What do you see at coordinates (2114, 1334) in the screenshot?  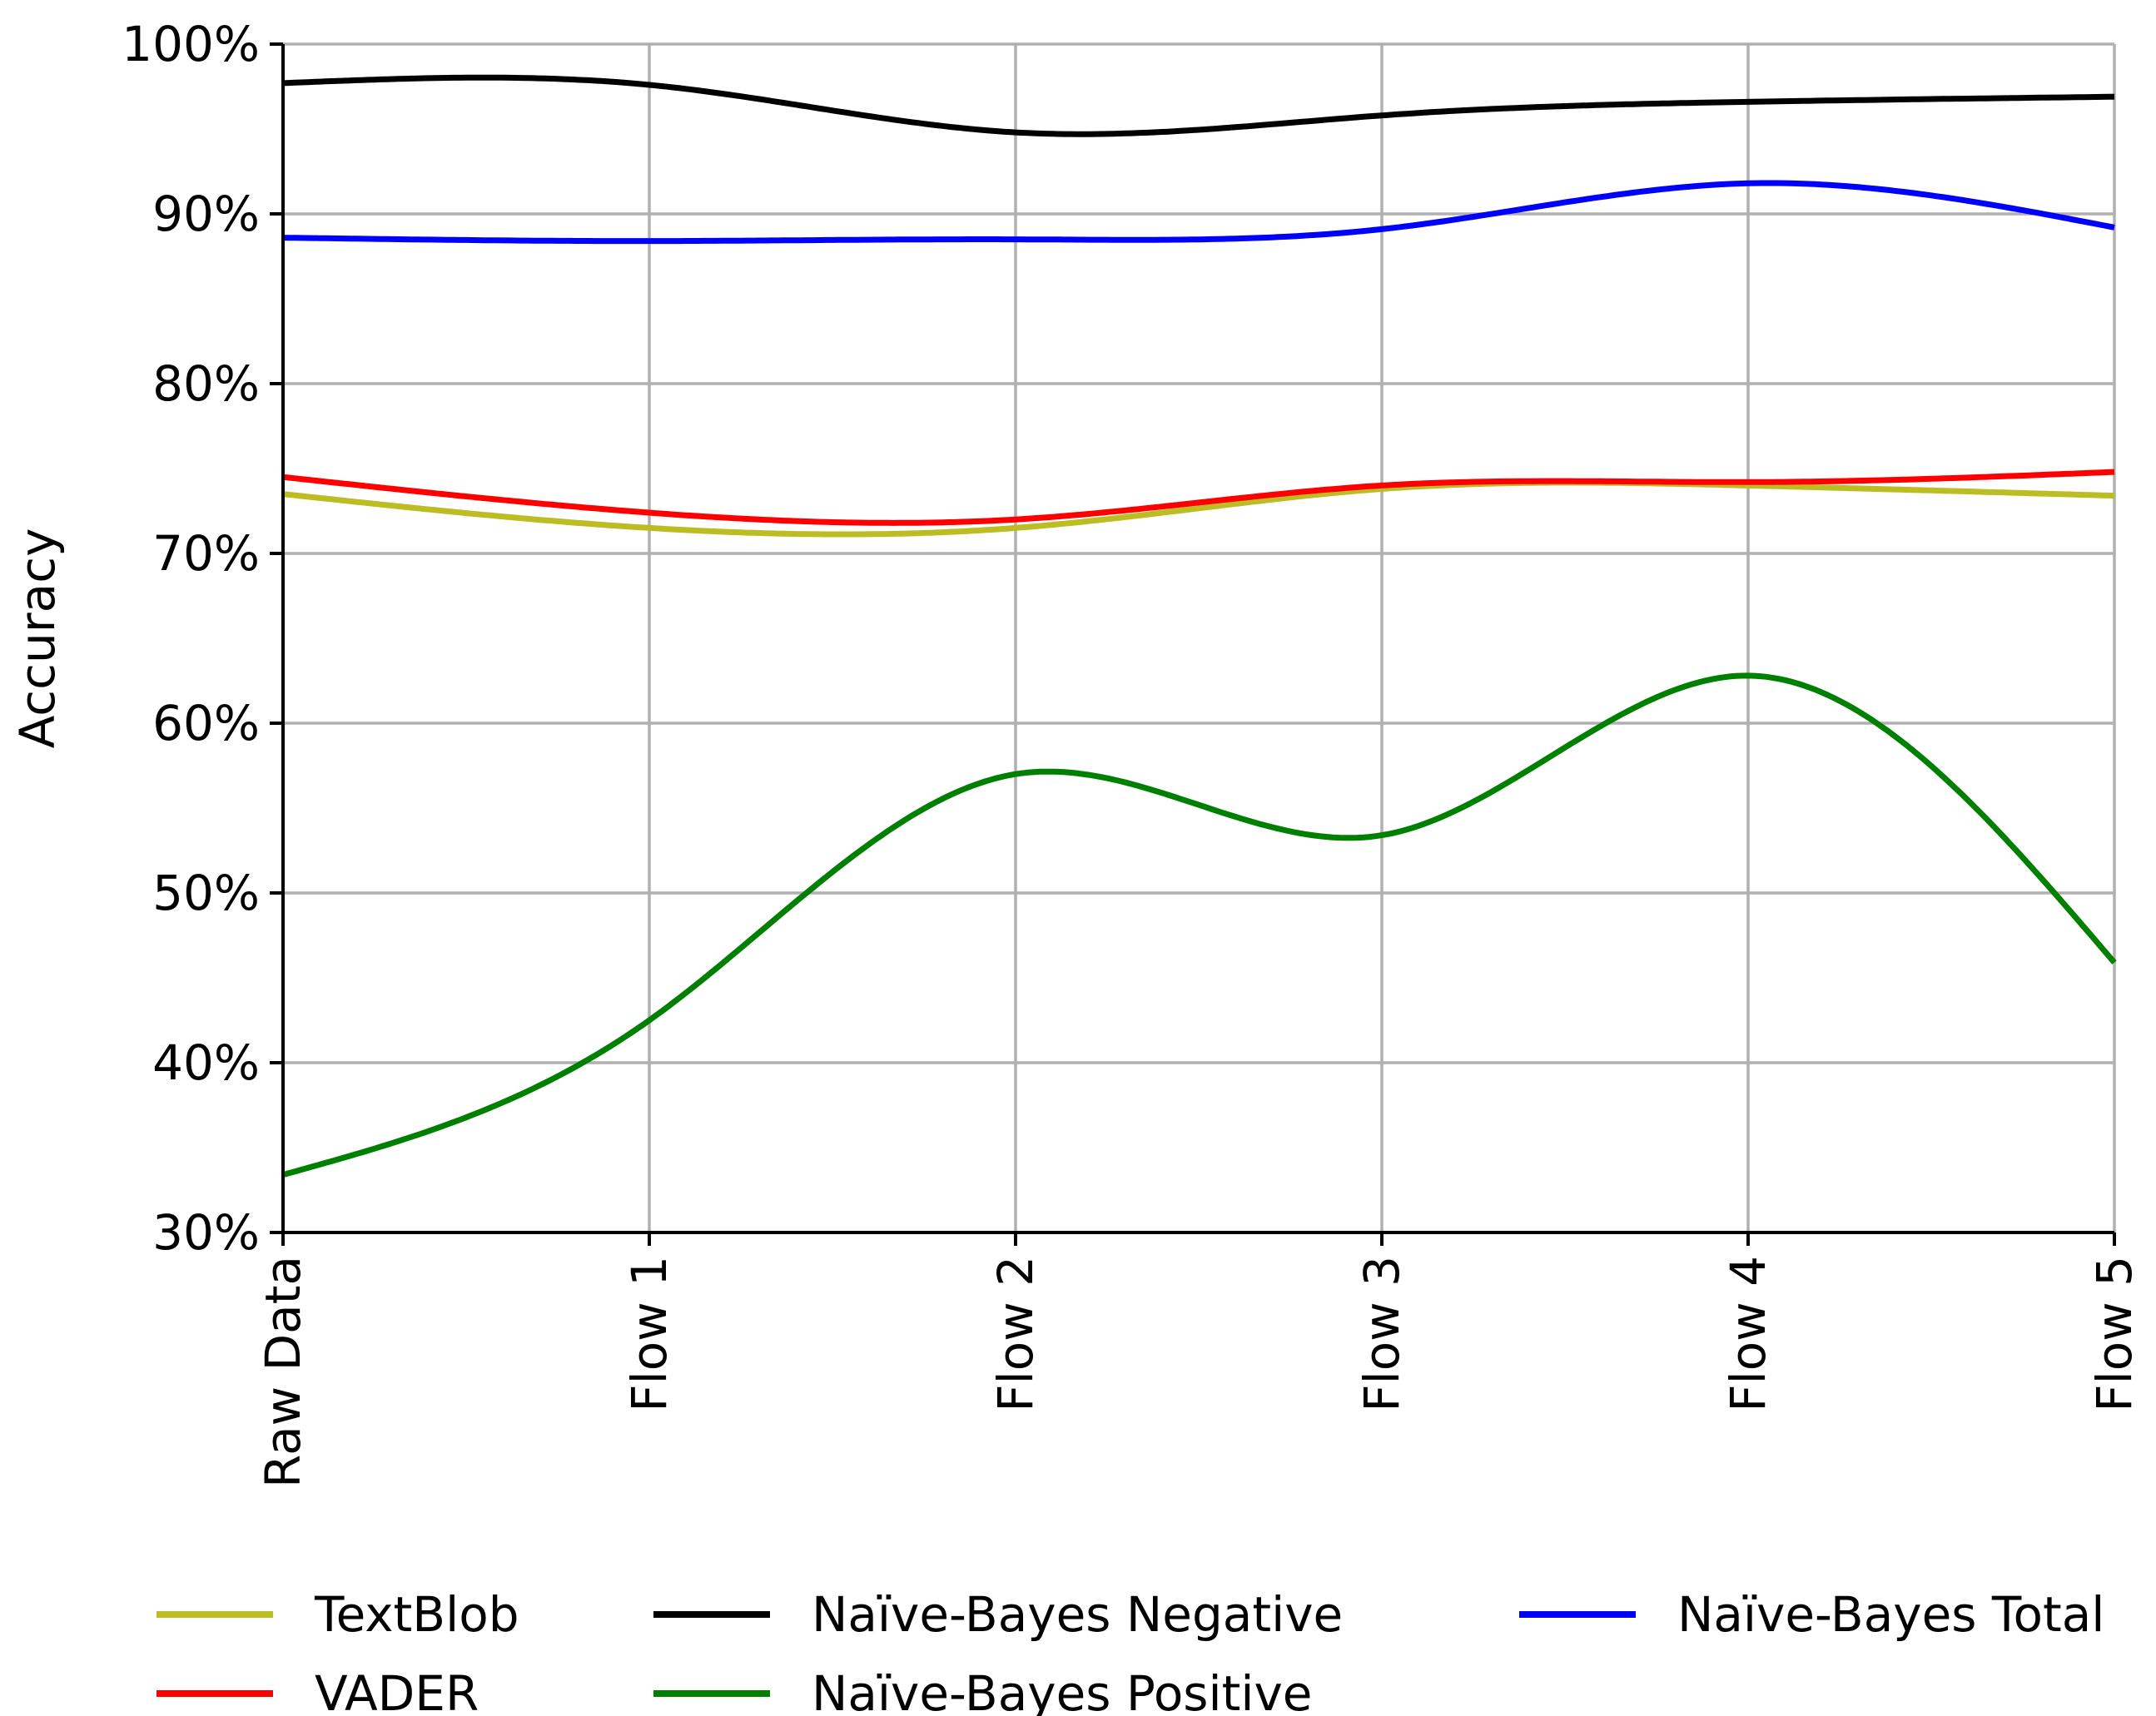 I see `x-tick-label: Flow 5` at bounding box center [2114, 1334].